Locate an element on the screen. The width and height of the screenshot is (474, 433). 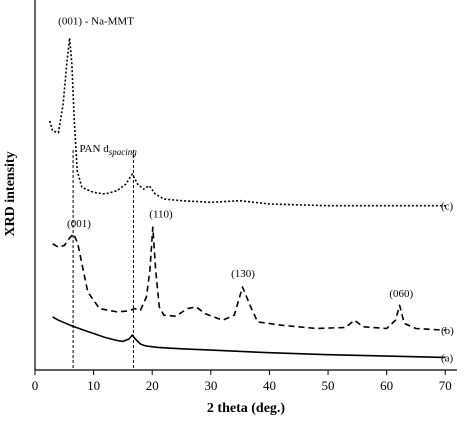
x-tick-label: 60 is located at coordinates (386, 385).